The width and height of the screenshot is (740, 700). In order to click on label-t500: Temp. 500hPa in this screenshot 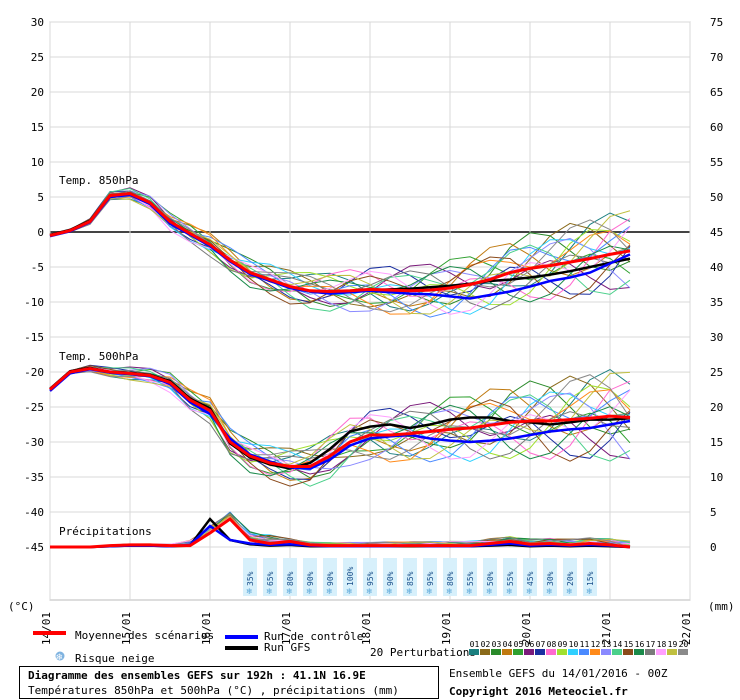, I will do `click(98, 356)`.